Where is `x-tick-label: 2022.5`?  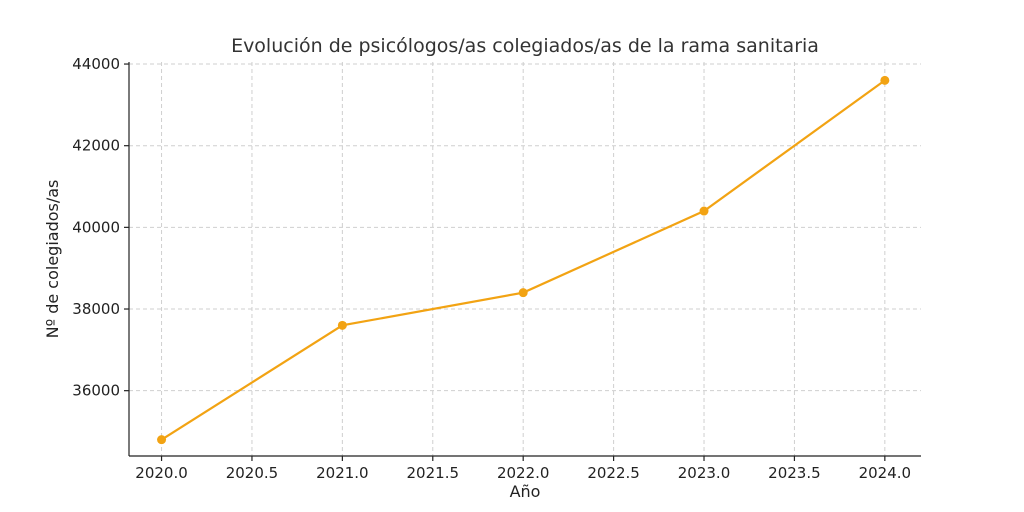
x-tick-label: 2022.5 is located at coordinates (613, 473).